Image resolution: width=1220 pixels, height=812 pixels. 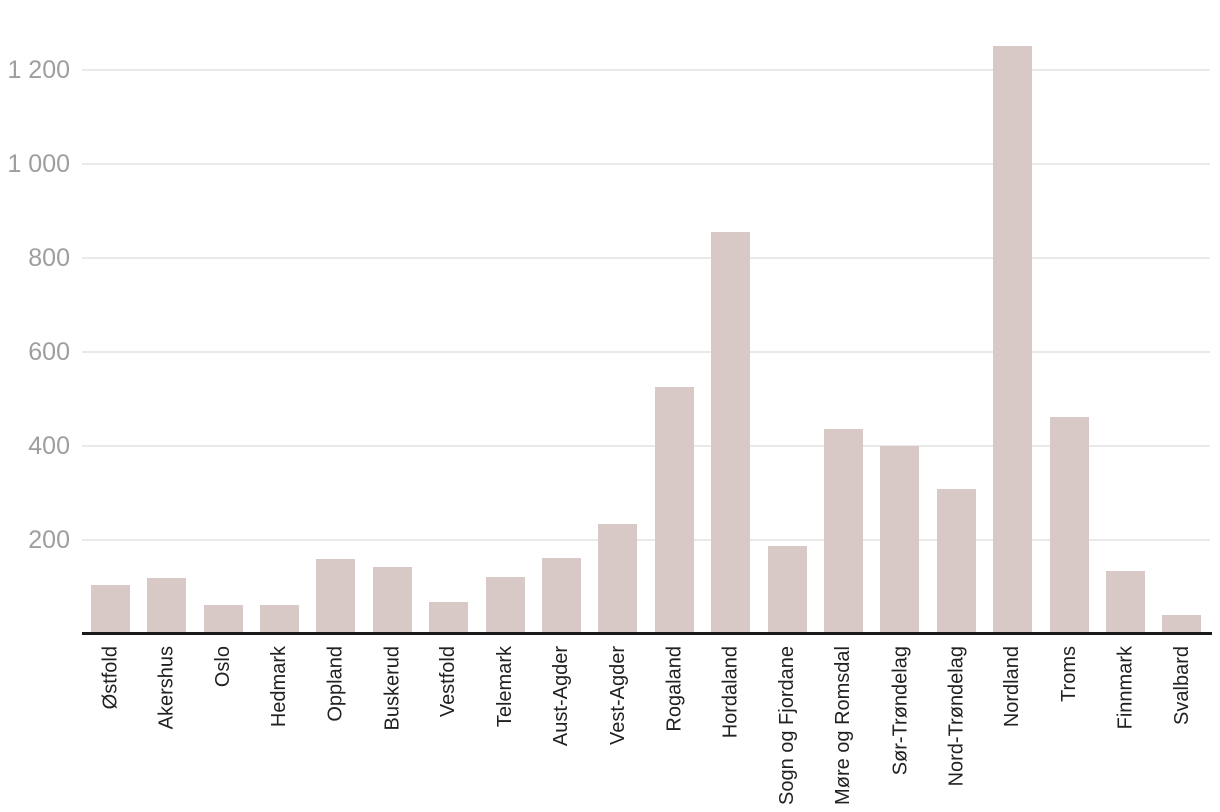 What do you see at coordinates (899, 711) in the screenshot?
I see `x-category-label-sor-trondelag: Sør-Trøndelag` at bounding box center [899, 711].